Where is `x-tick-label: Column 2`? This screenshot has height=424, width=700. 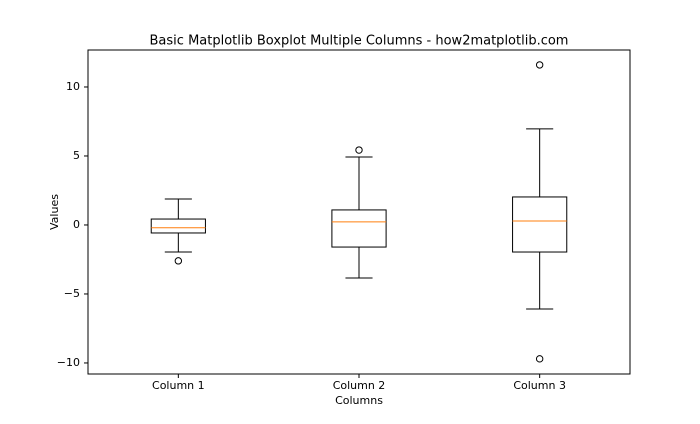 x-tick-label: Column 2 is located at coordinates (359, 385).